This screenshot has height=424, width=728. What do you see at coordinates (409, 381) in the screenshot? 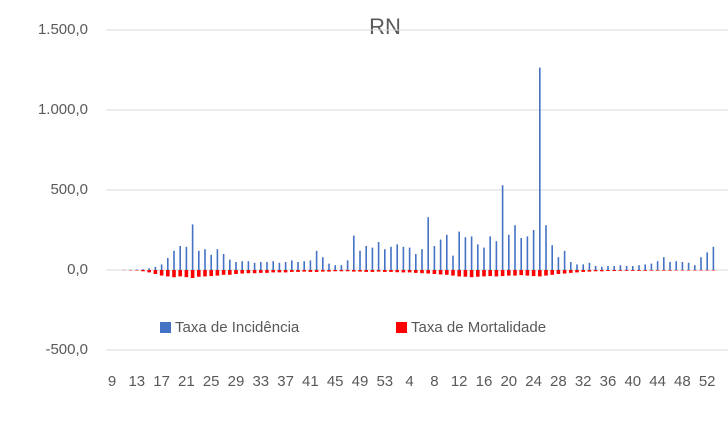
I see `x-tick-label: 4` at bounding box center [409, 381].